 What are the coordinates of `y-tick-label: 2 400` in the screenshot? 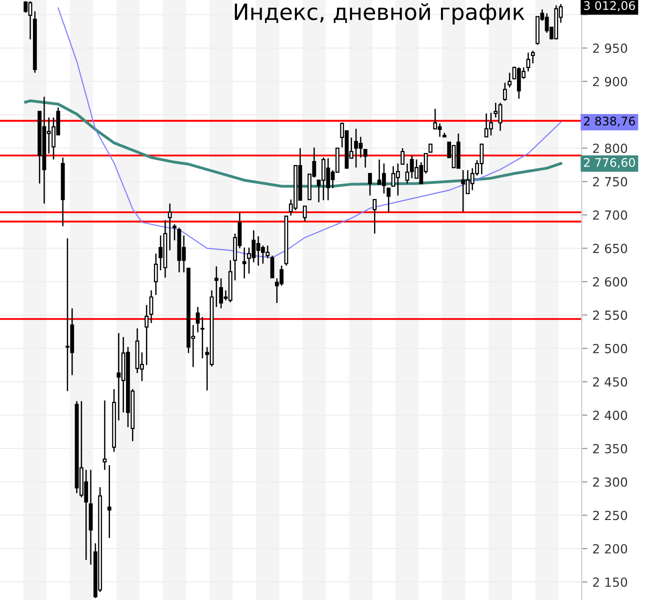 It's located at (610, 415).